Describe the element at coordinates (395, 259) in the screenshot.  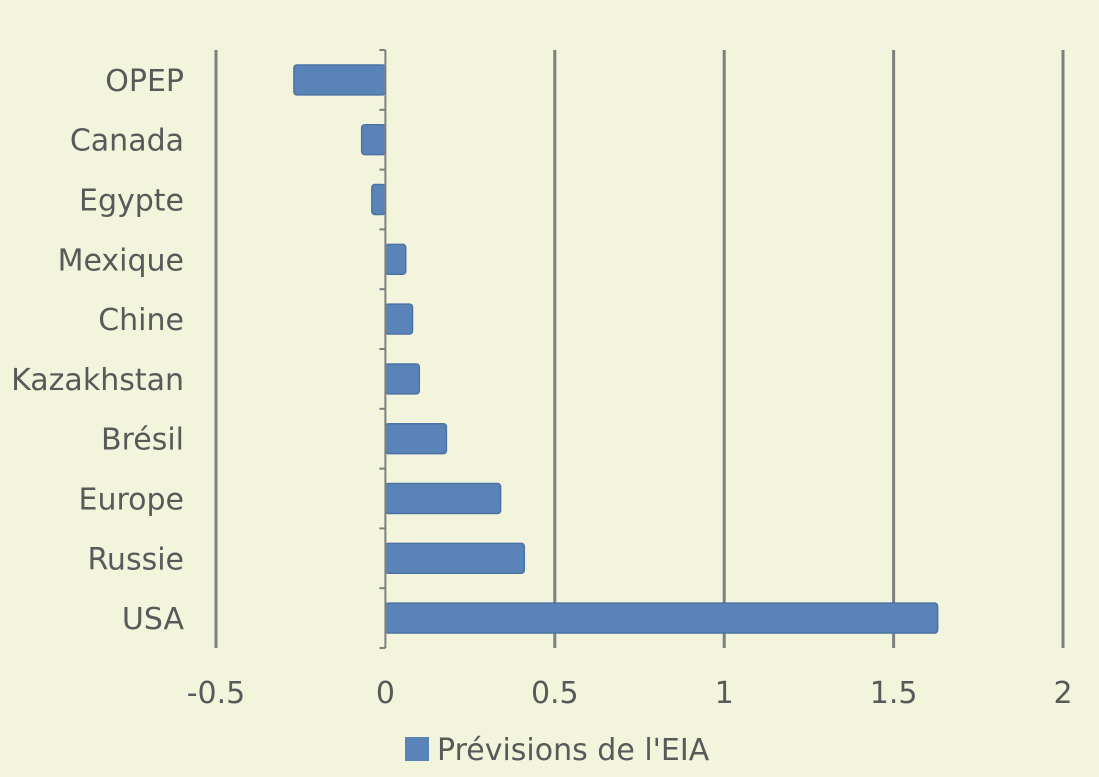
I see `bar-mexique` at that location.